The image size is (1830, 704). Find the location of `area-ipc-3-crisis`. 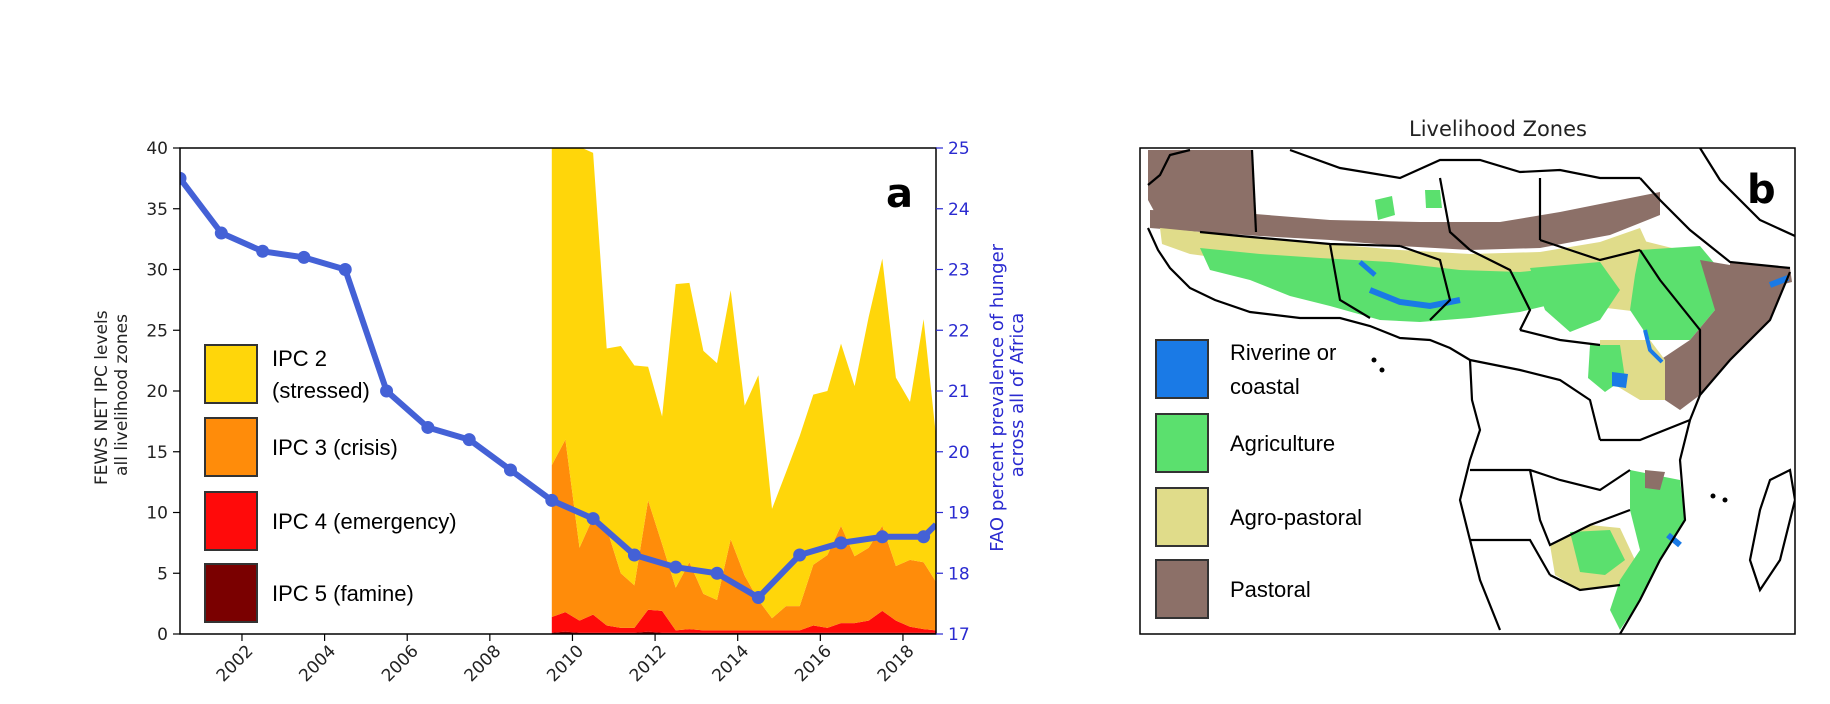

area-ipc-3-crisis is located at coordinates (743, 535).